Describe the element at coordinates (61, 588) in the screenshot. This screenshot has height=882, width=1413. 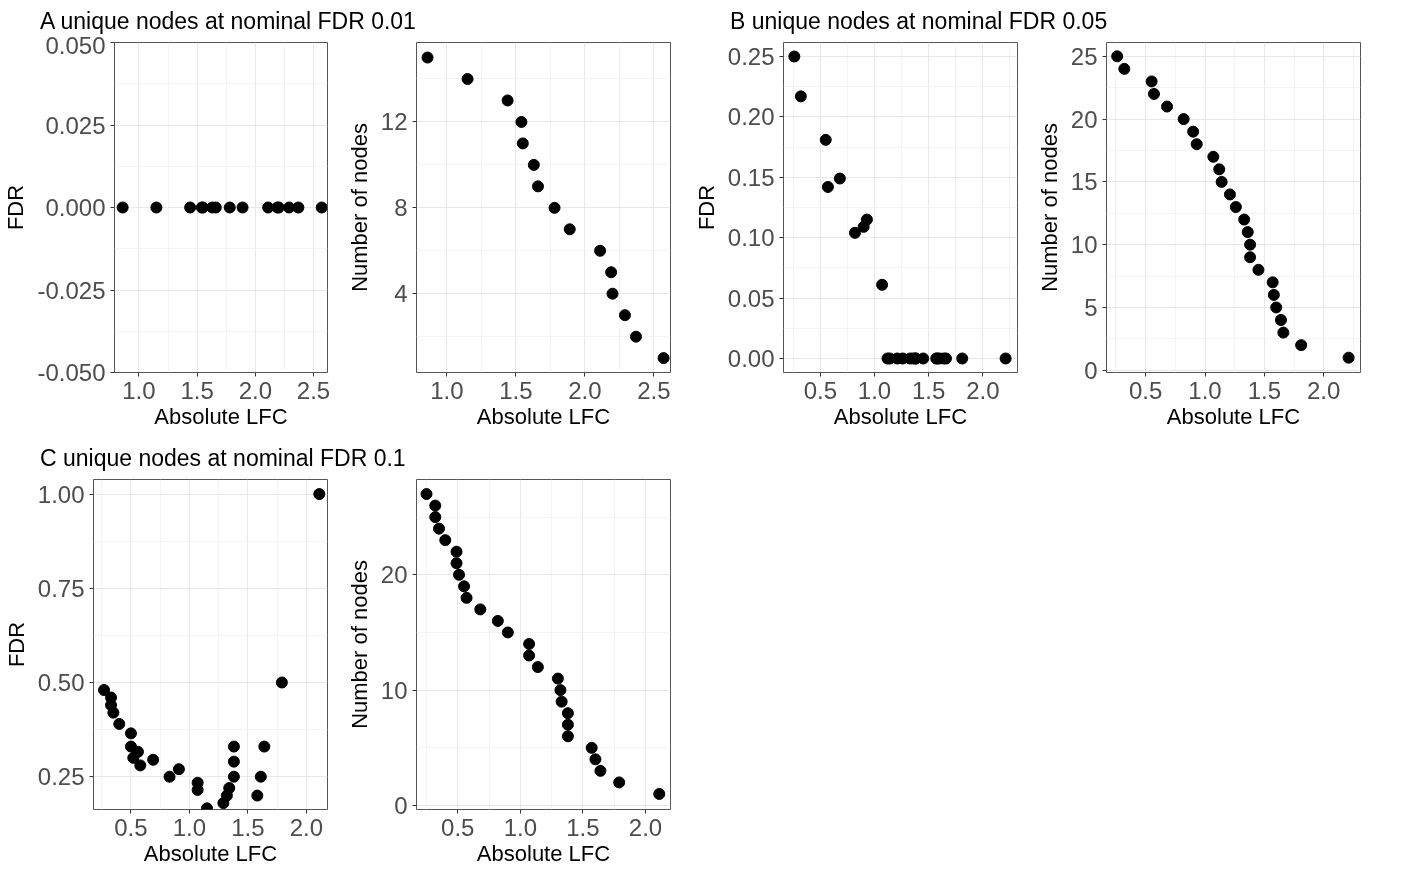
I see `y-tick-label: 0.75` at that location.